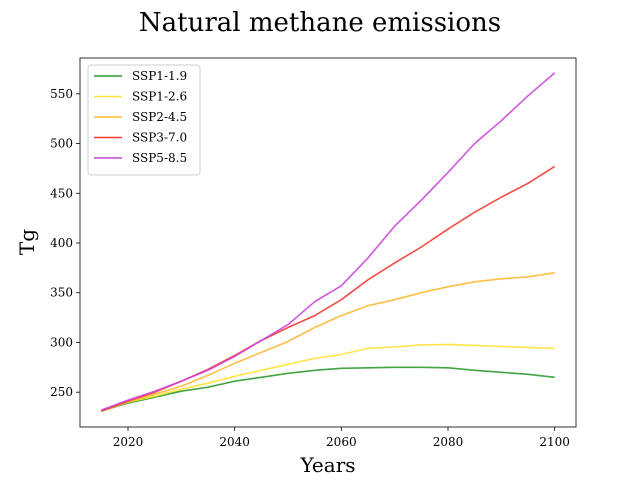  Describe the element at coordinates (448, 442) in the screenshot. I see `x-tick-label: 2080` at that location.